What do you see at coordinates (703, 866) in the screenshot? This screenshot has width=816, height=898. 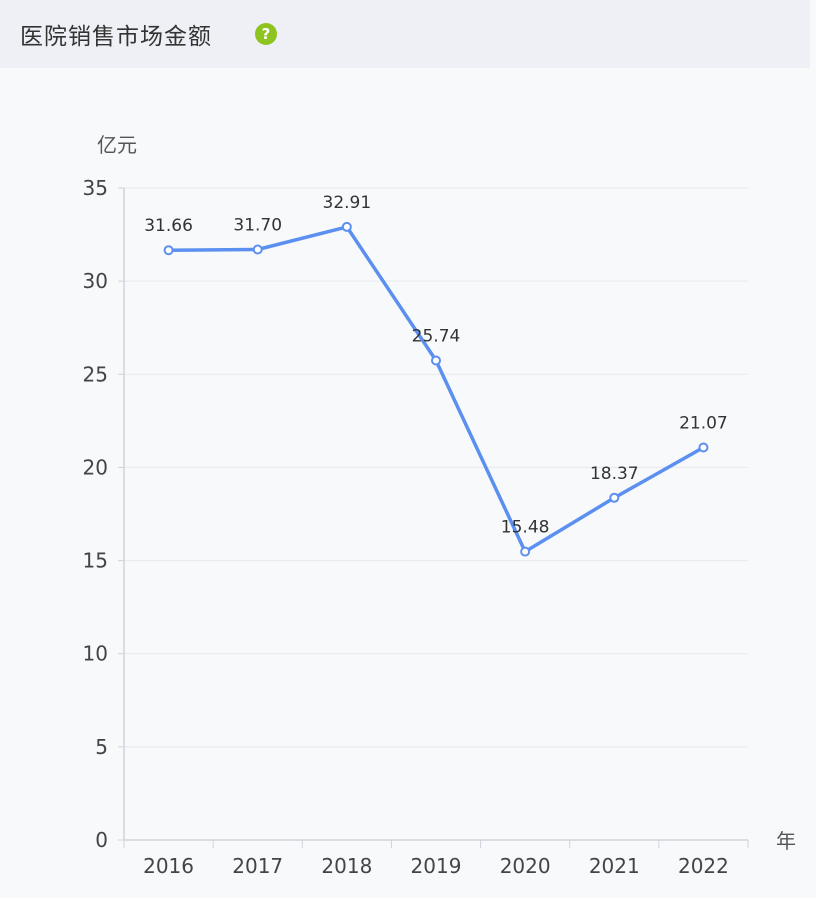 I see `x-tick-label: 2022` at bounding box center [703, 866].